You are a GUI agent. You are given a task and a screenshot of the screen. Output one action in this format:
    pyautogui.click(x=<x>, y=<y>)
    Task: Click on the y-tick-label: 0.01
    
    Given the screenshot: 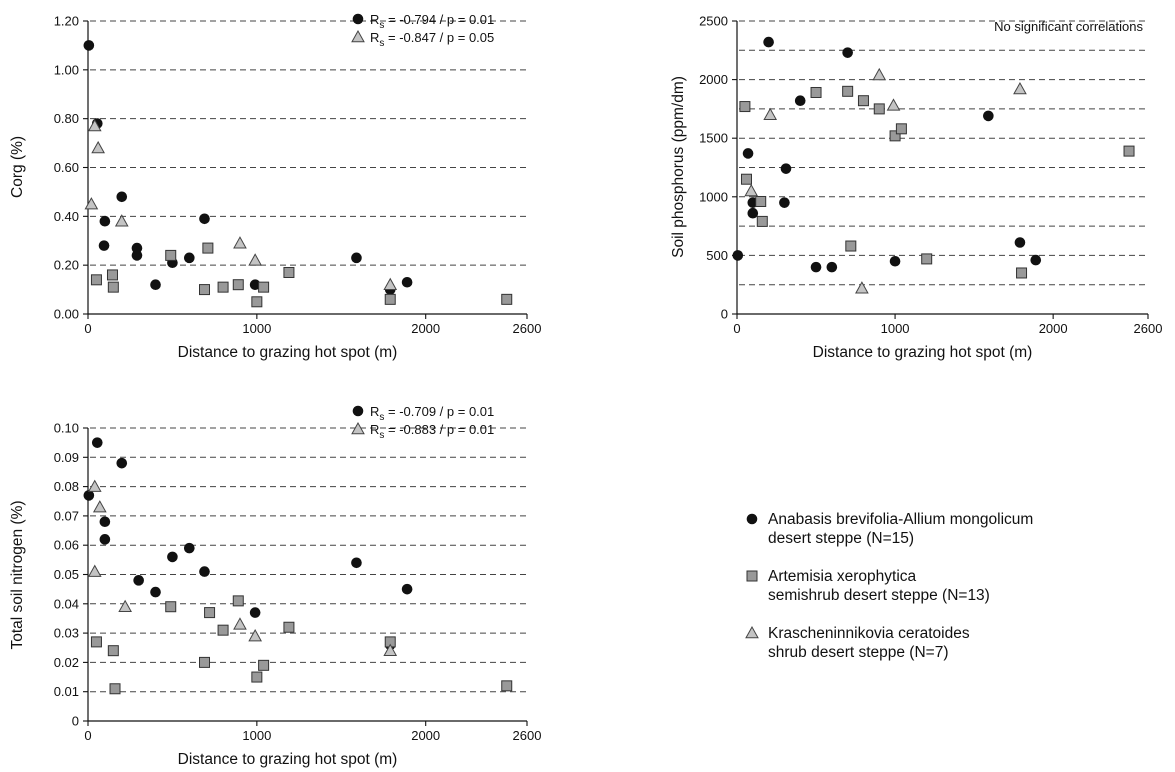 What is the action you would take?
    pyautogui.click(x=66, y=691)
    